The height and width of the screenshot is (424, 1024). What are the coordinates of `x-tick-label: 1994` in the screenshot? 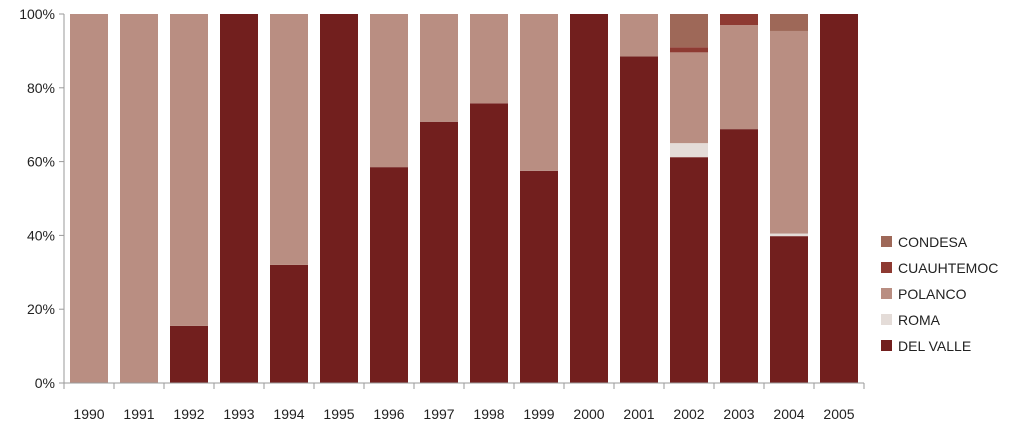 It's located at (288, 414).